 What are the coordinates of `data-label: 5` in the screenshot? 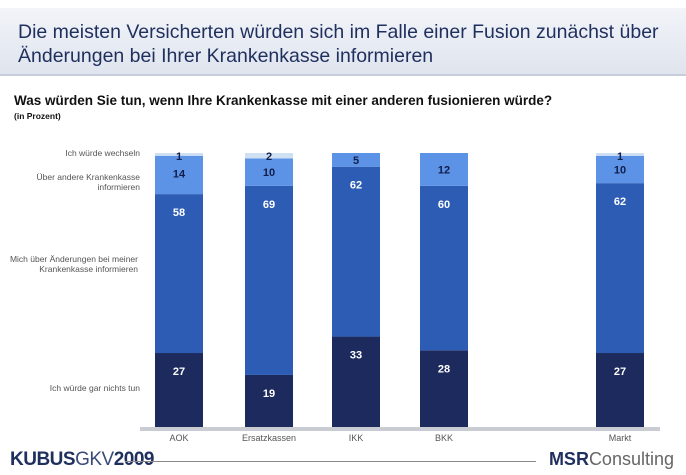 It's located at (356, 161).